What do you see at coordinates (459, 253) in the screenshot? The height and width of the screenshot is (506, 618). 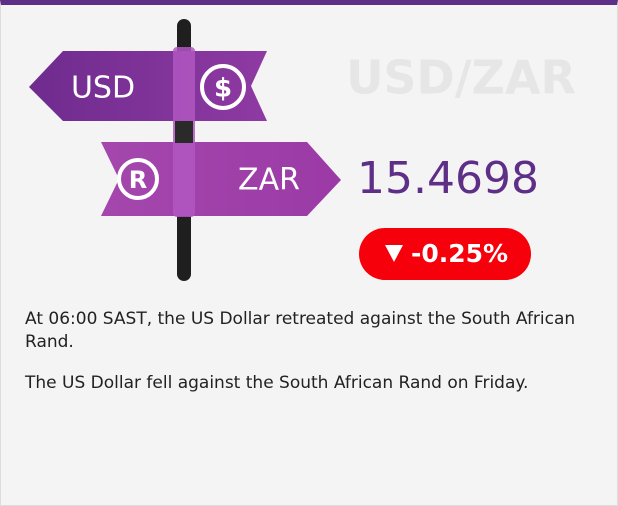 I see `change: -0.25%` at bounding box center [459, 253].